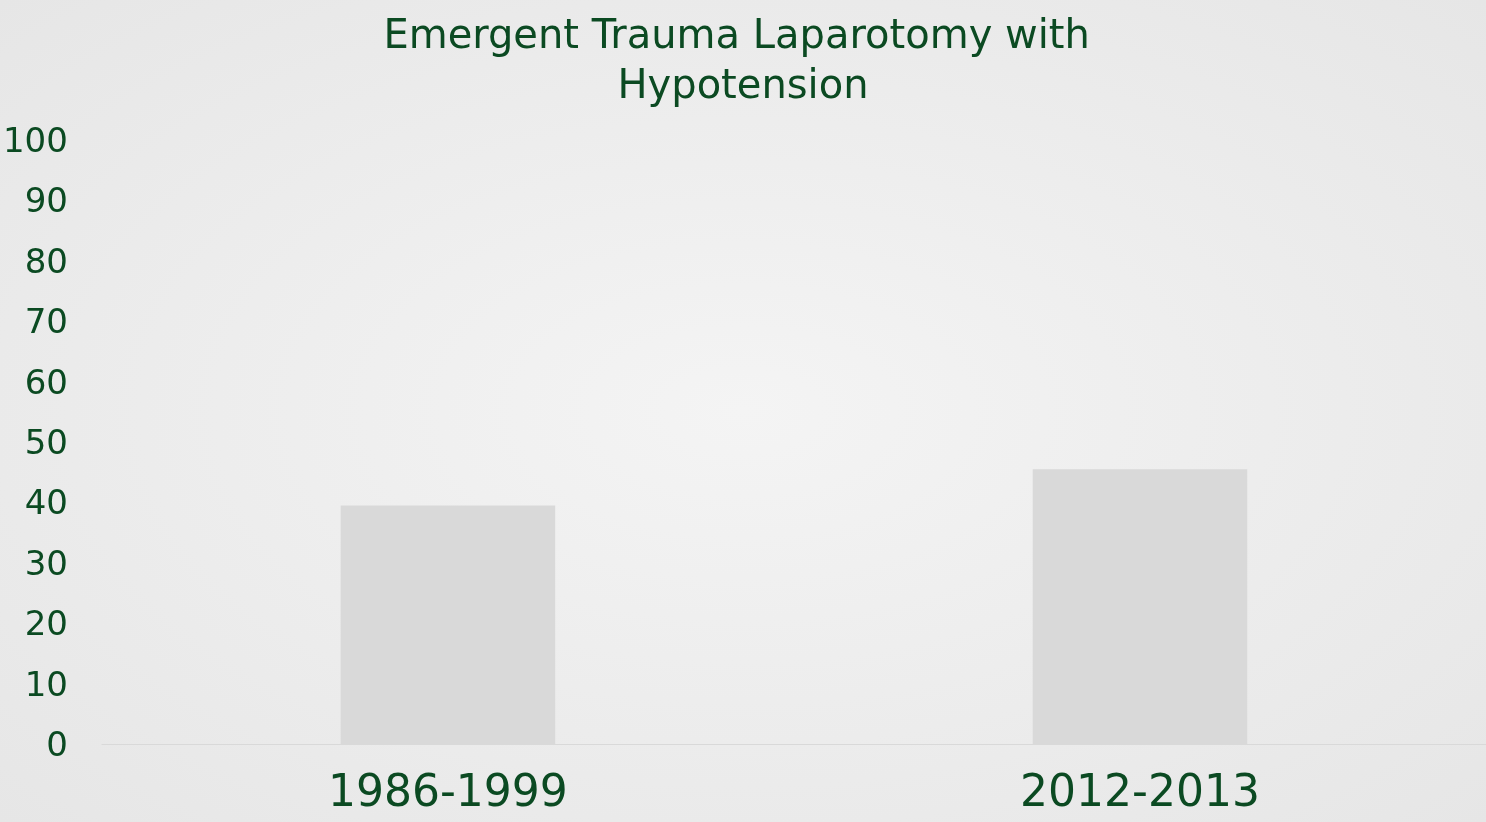 This screenshot has height=822, width=1486. Describe the element at coordinates (46, 200) in the screenshot. I see `y-tick-label: 90` at that location.